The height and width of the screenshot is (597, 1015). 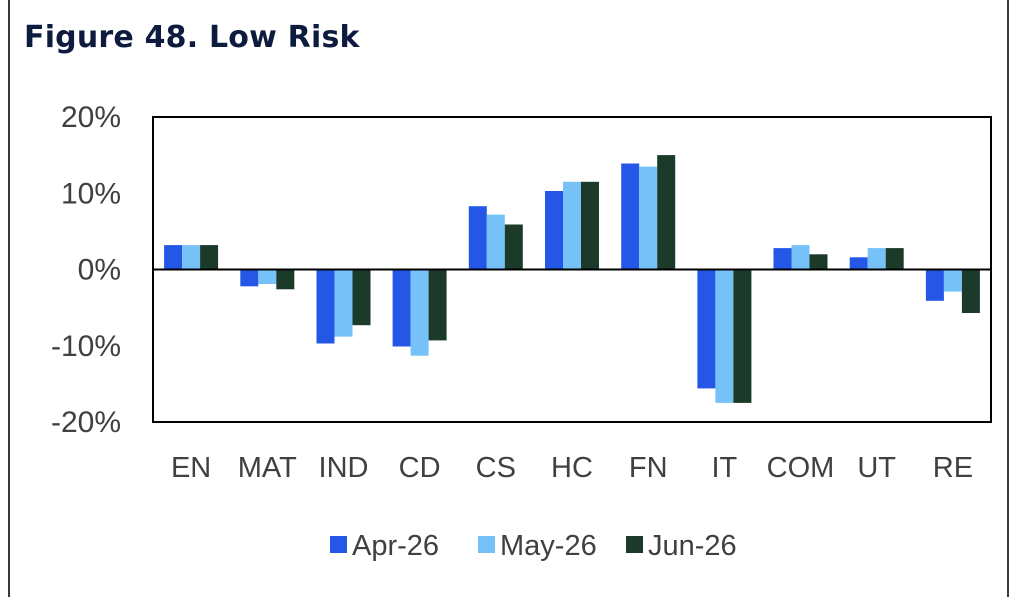 What do you see at coordinates (192, 37) in the screenshot?
I see `figure-title: Figure 48. Low Risk` at bounding box center [192, 37].